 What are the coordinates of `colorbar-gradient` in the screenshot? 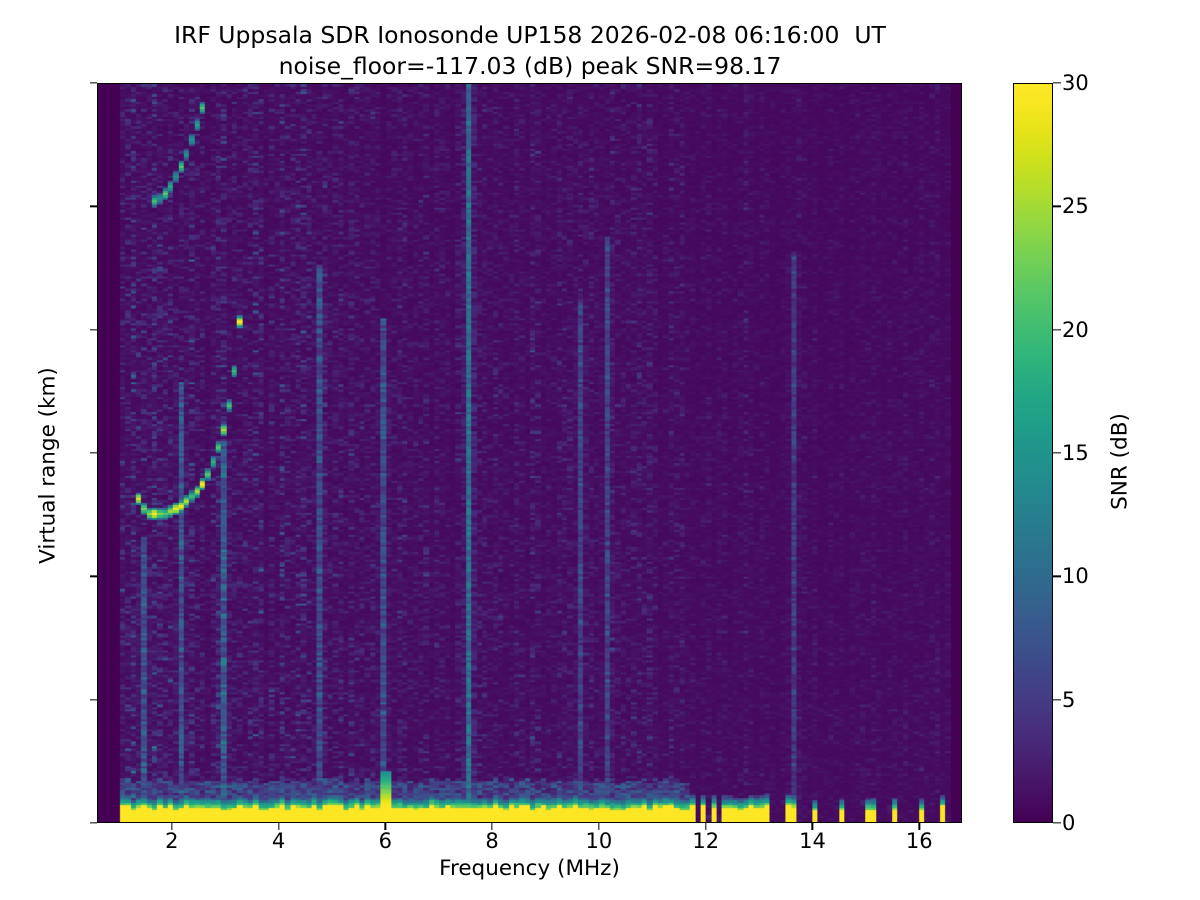 It's located at (1033, 453).